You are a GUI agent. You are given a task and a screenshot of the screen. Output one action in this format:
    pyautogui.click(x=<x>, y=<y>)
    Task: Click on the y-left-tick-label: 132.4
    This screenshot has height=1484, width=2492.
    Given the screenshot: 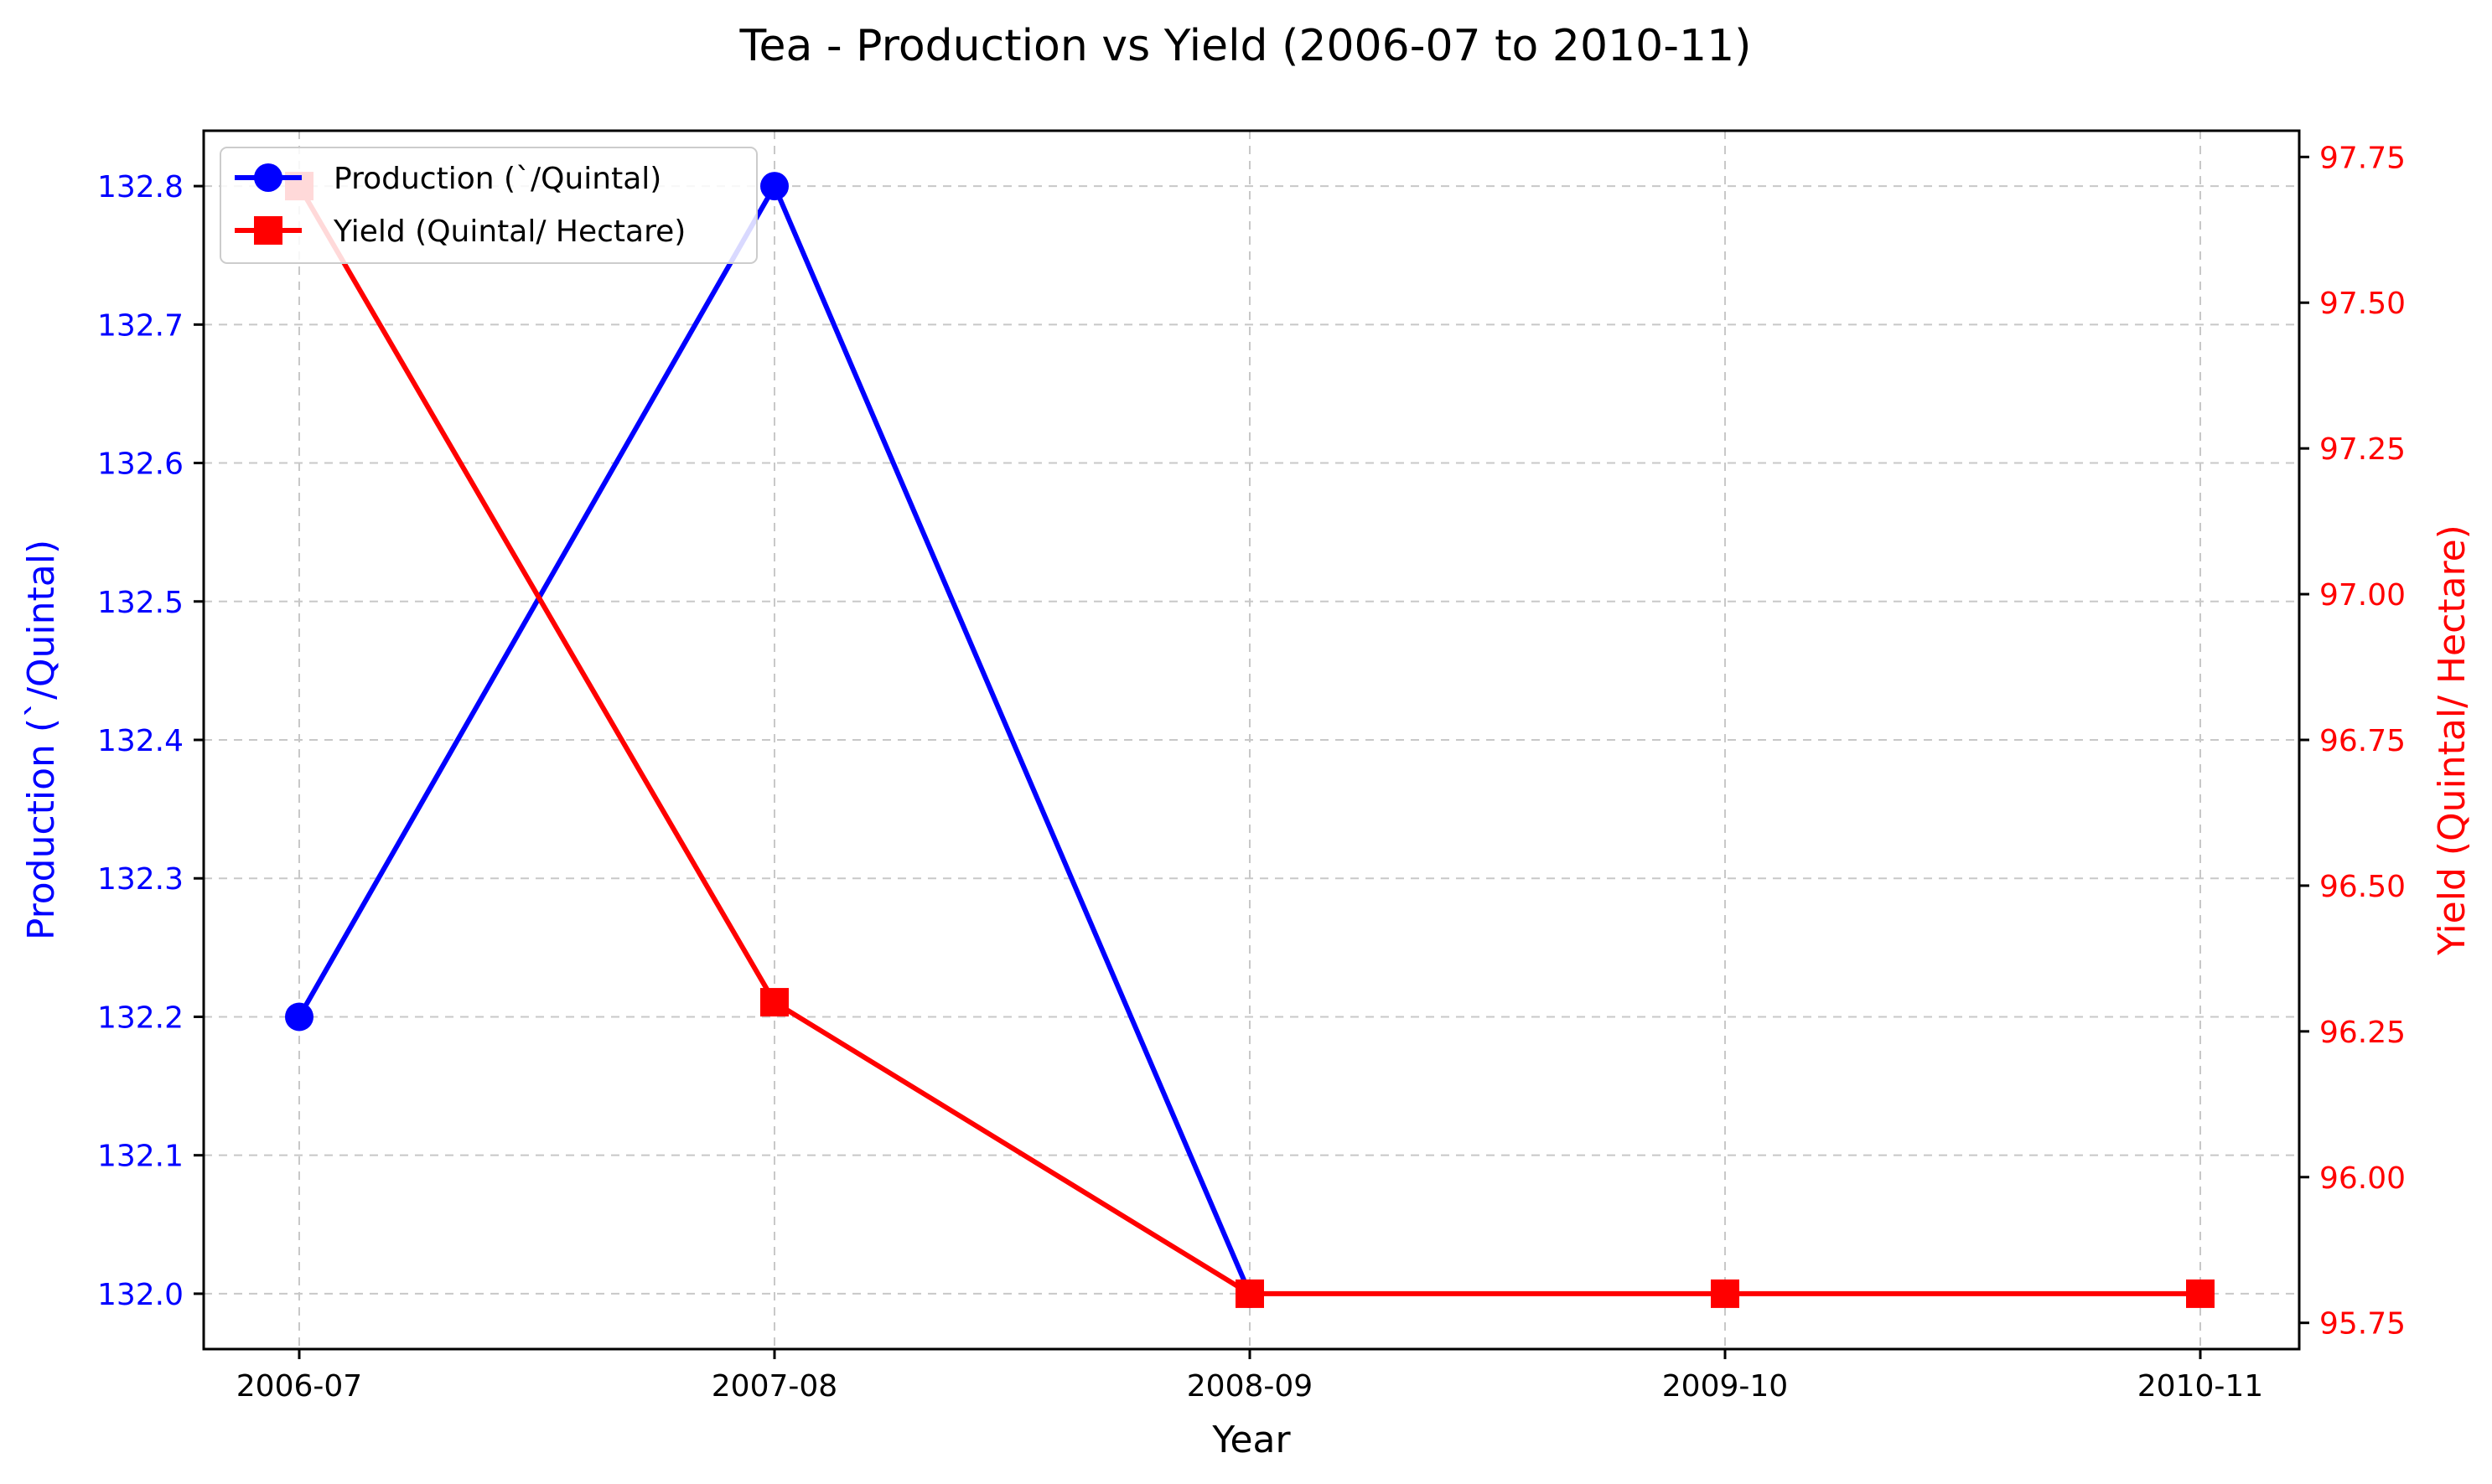 What is the action you would take?
    pyautogui.click(x=140, y=741)
    